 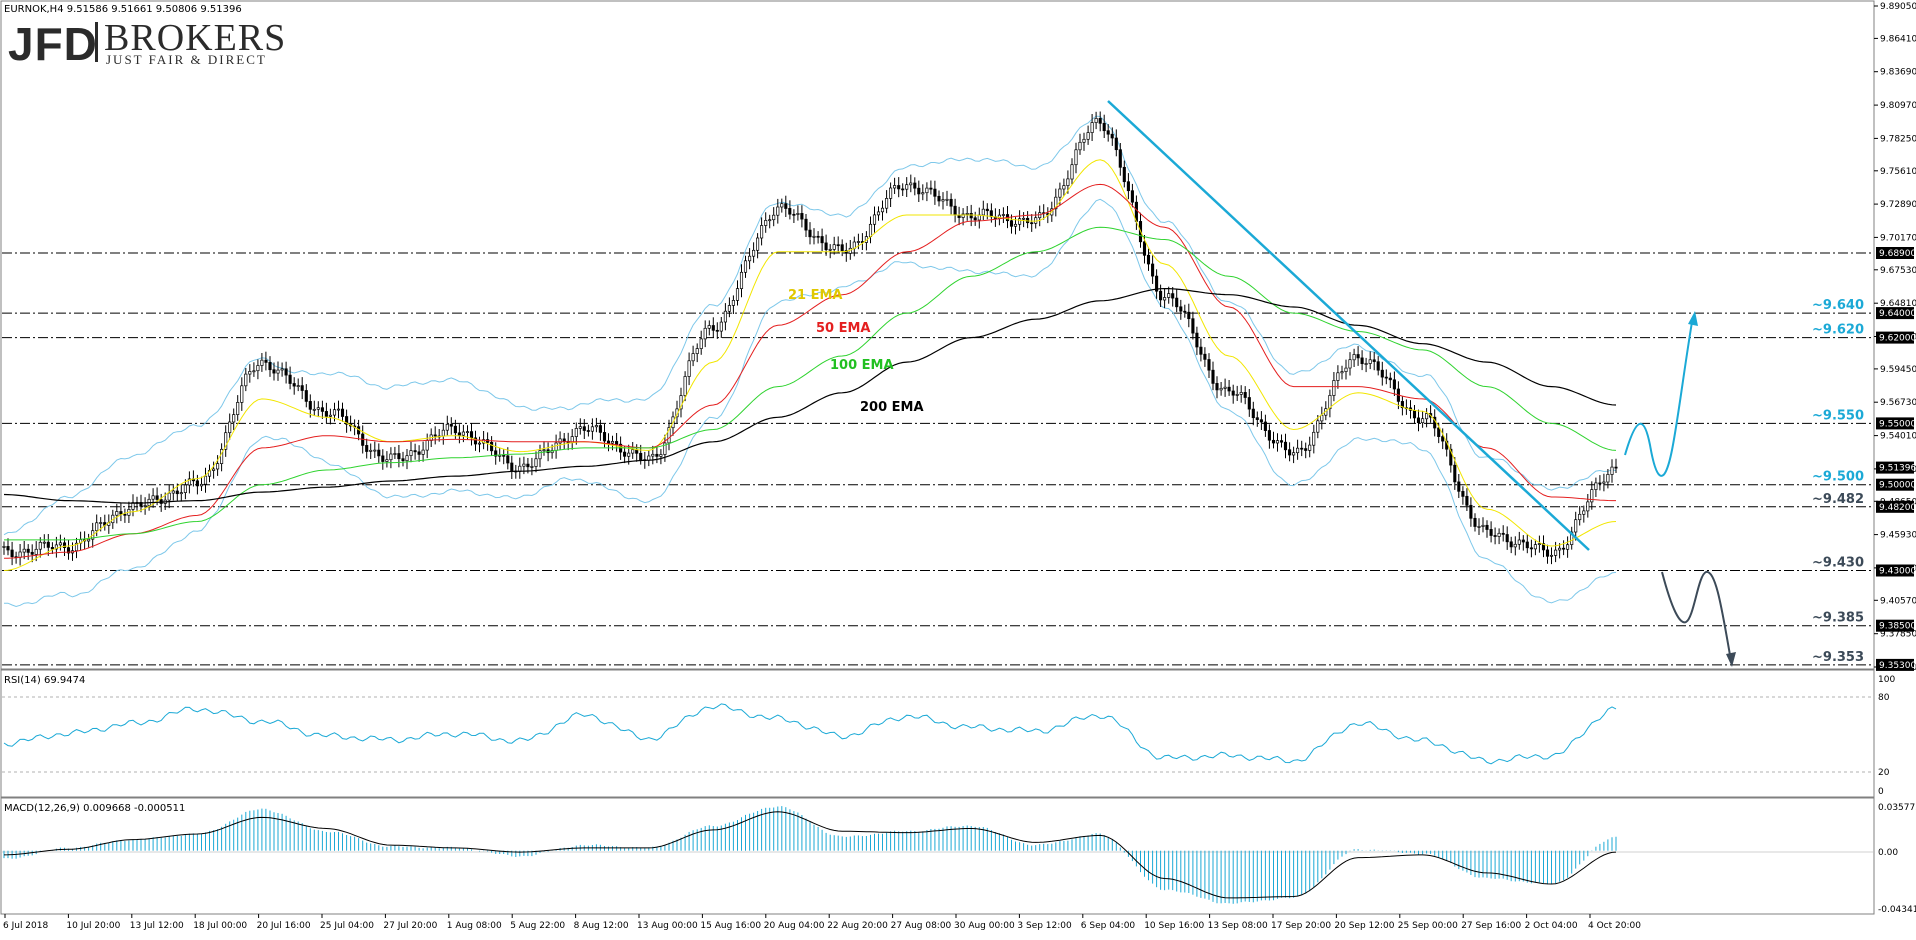 I want to click on time-tick-label: 5 Aug 22:00, so click(x=537, y=926).